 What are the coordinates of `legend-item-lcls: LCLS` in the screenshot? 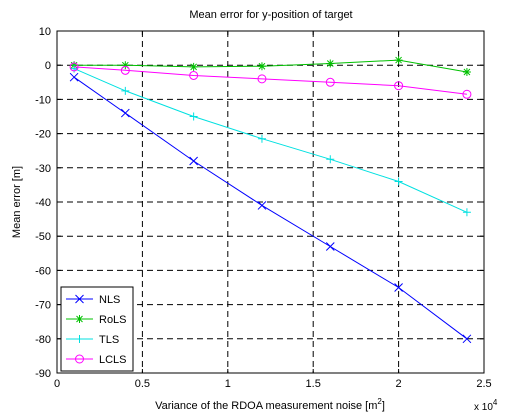 It's located at (96, 360).